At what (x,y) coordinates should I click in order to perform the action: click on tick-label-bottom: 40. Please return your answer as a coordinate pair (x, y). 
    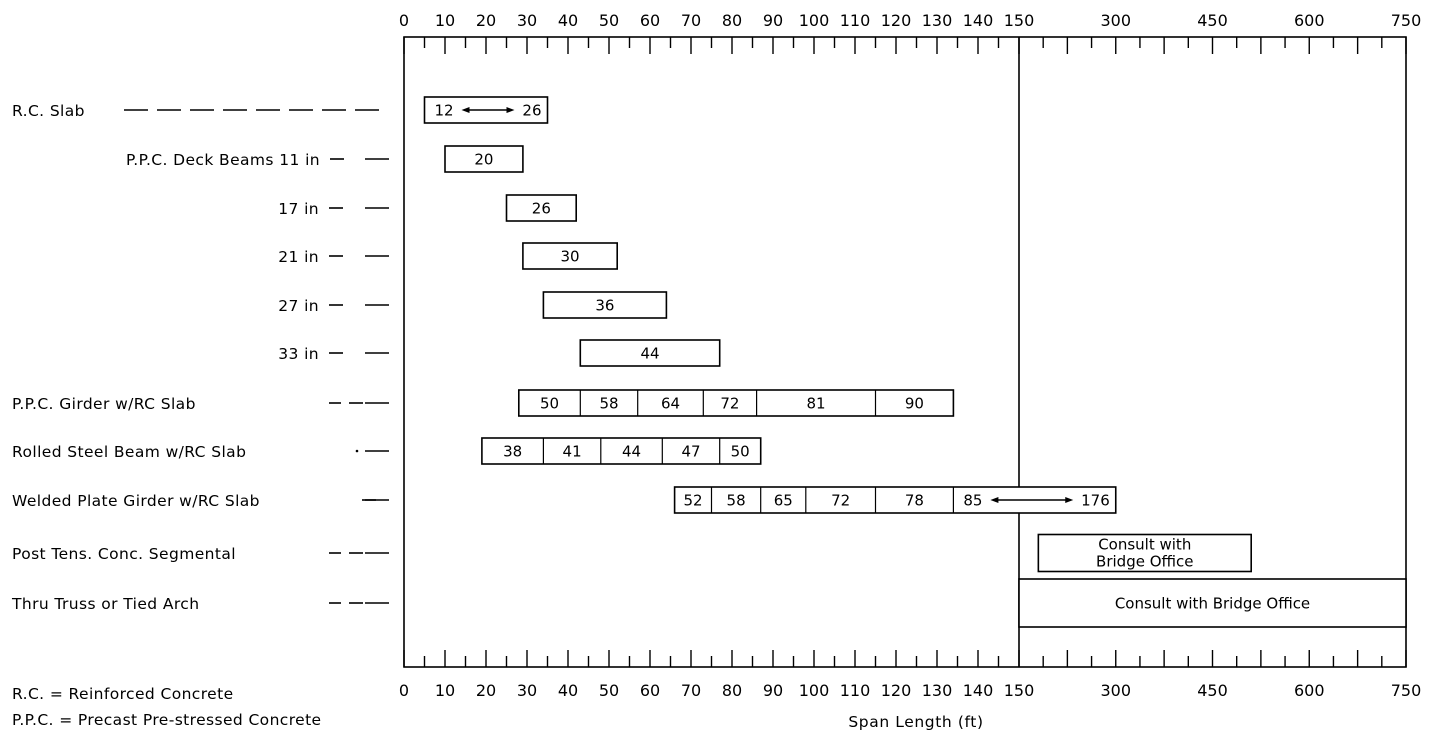
    Looking at the image, I should click on (568, 690).